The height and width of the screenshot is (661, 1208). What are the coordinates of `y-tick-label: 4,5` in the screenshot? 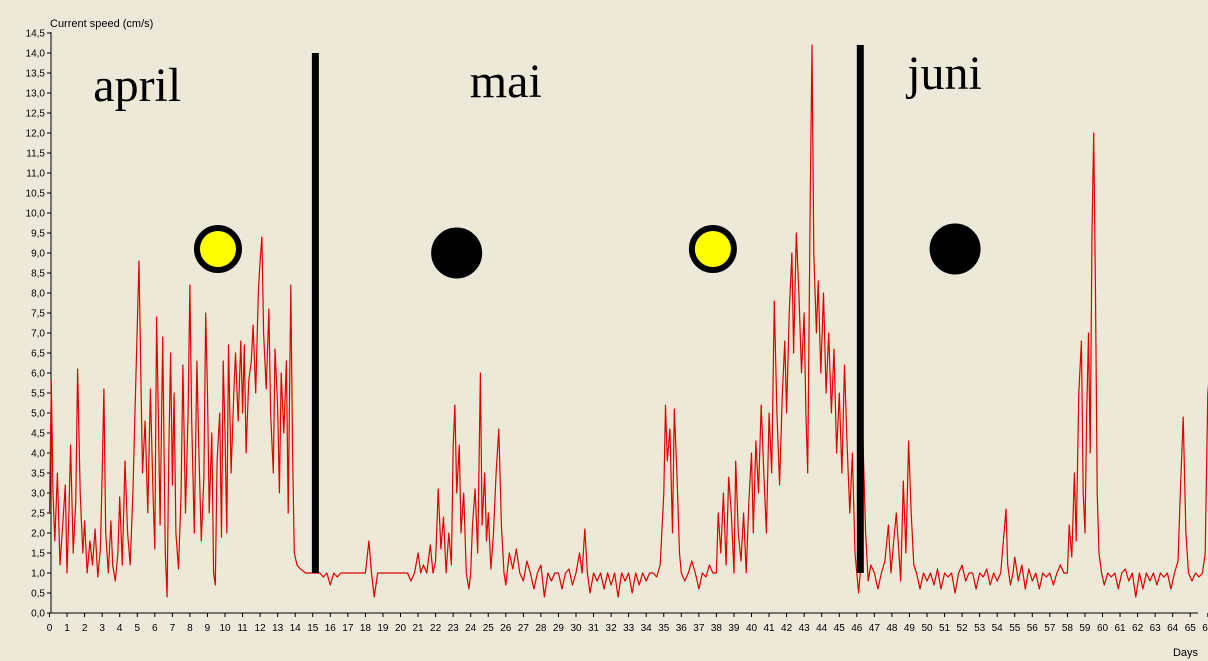 It's located at (38, 434).